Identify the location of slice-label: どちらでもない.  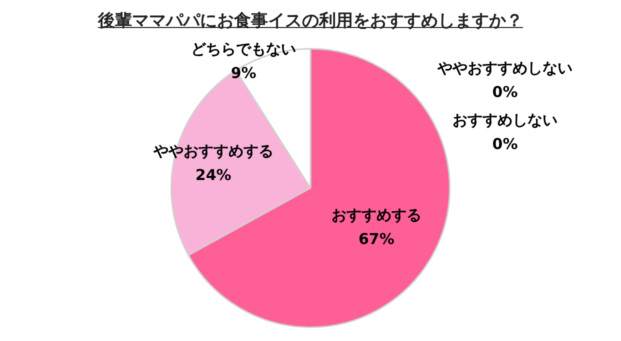
(243, 49).